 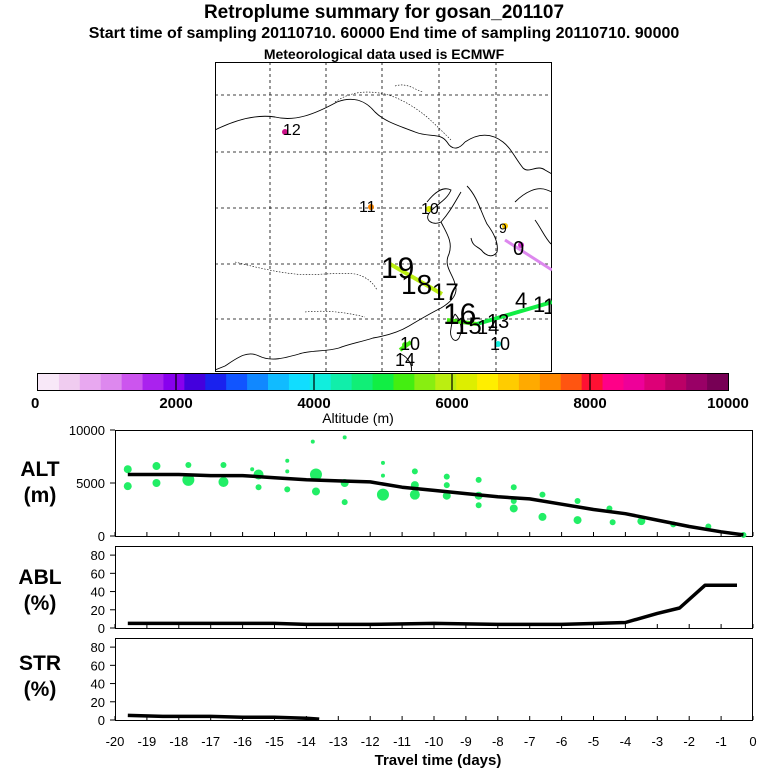 I want to click on y-tick-label: 60, so click(x=98, y=665).